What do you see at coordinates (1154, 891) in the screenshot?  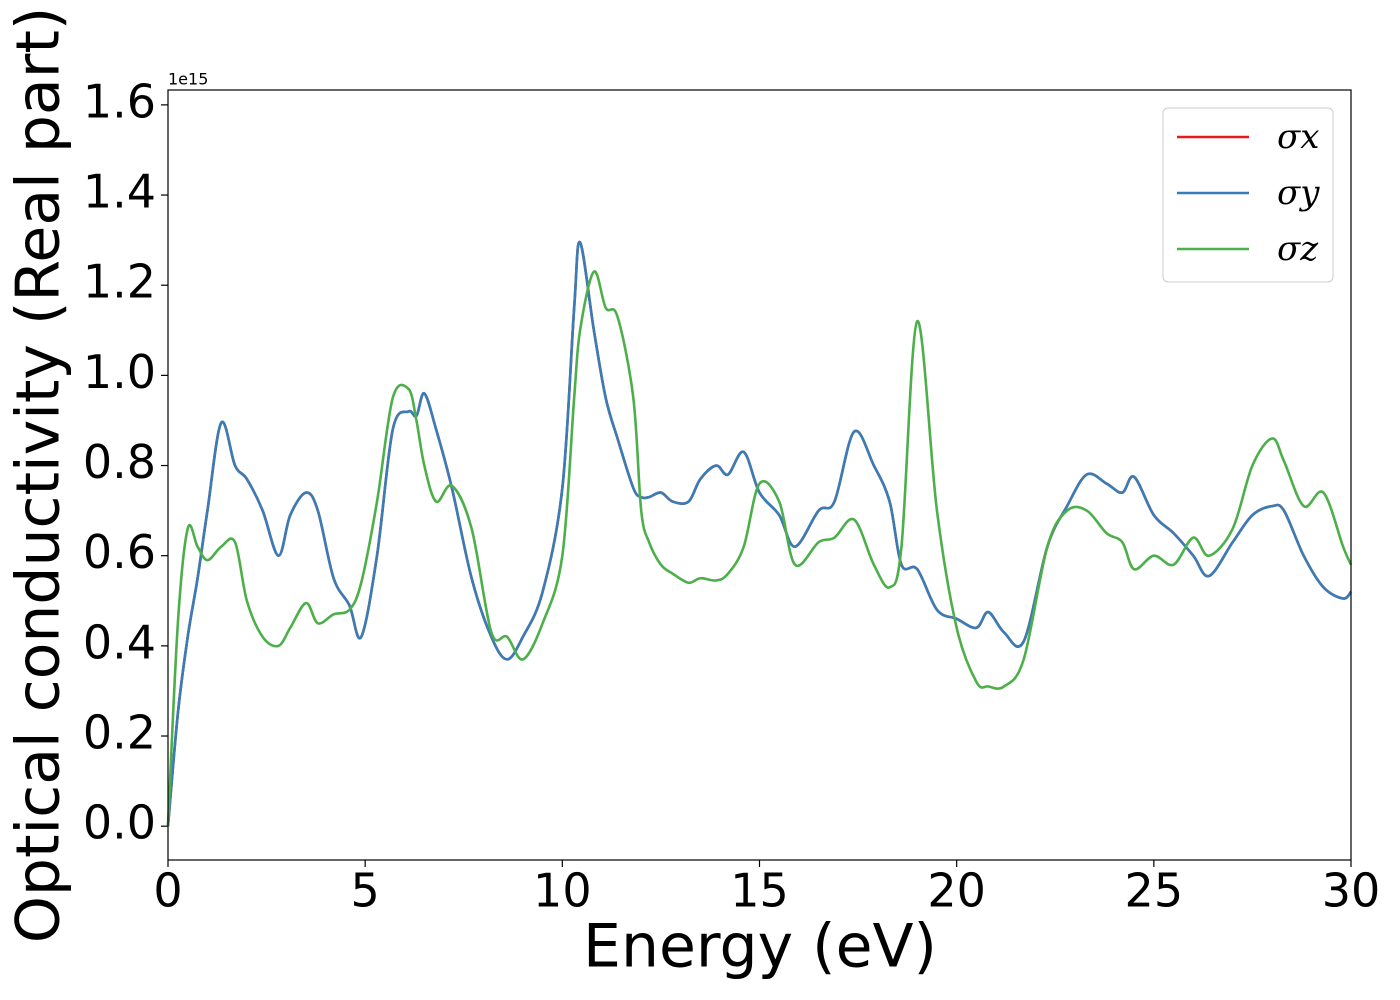 I see `x-tick-label: 25` at bounding box center [1154, 891].